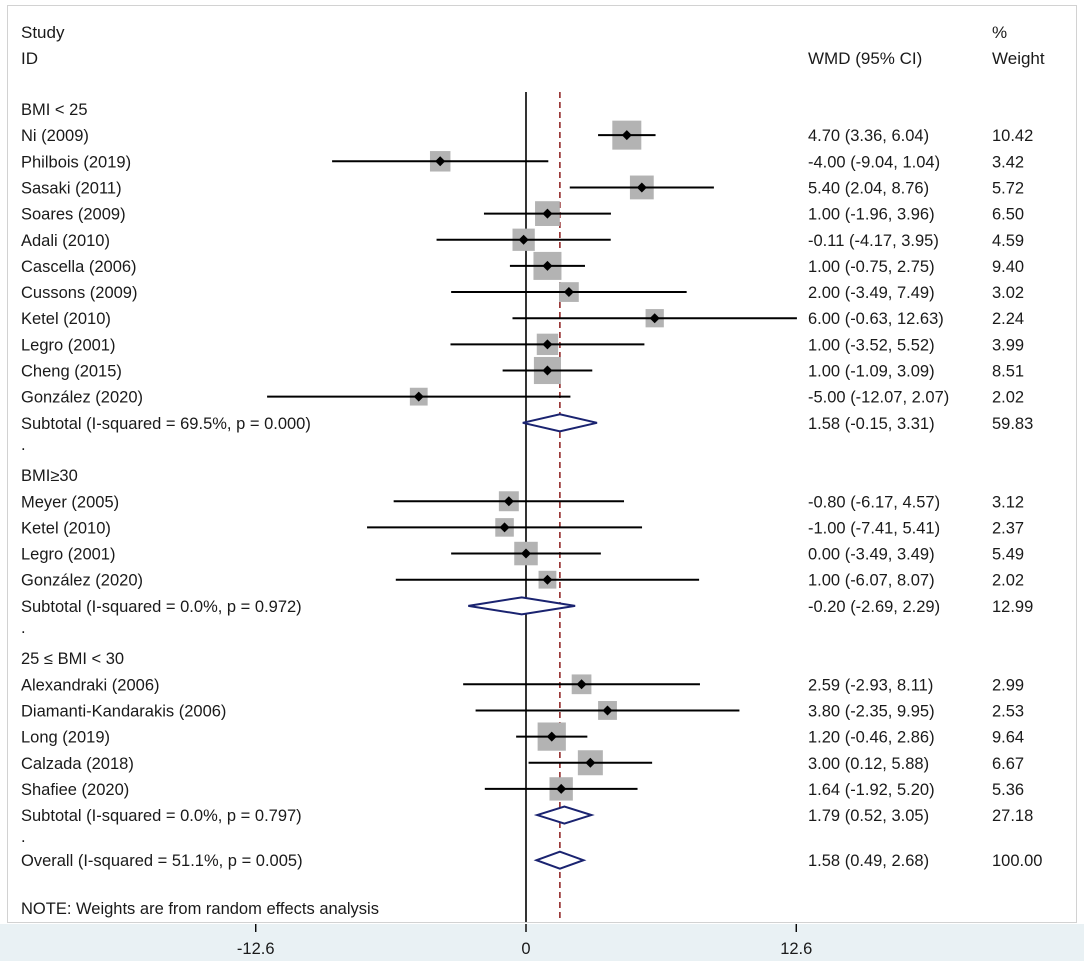 This screenshot has height=961, width=1084. I want to click on study-label: Adali (2010), so click(65, 241).